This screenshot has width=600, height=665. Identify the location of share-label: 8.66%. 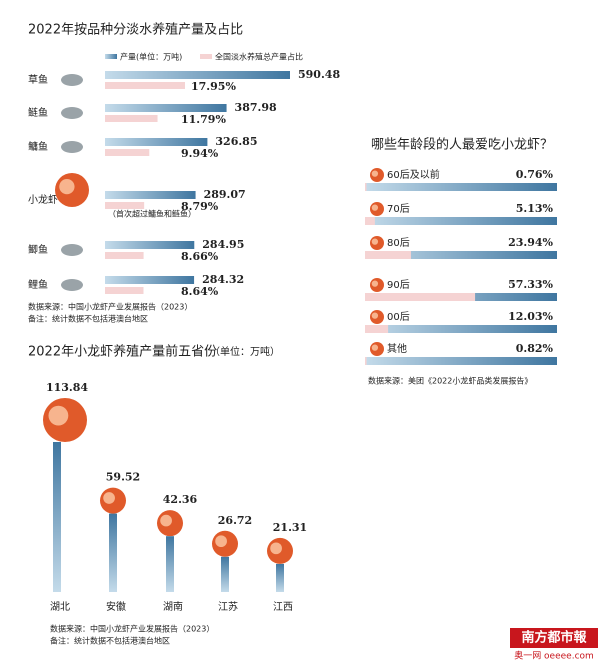
(200, 256).